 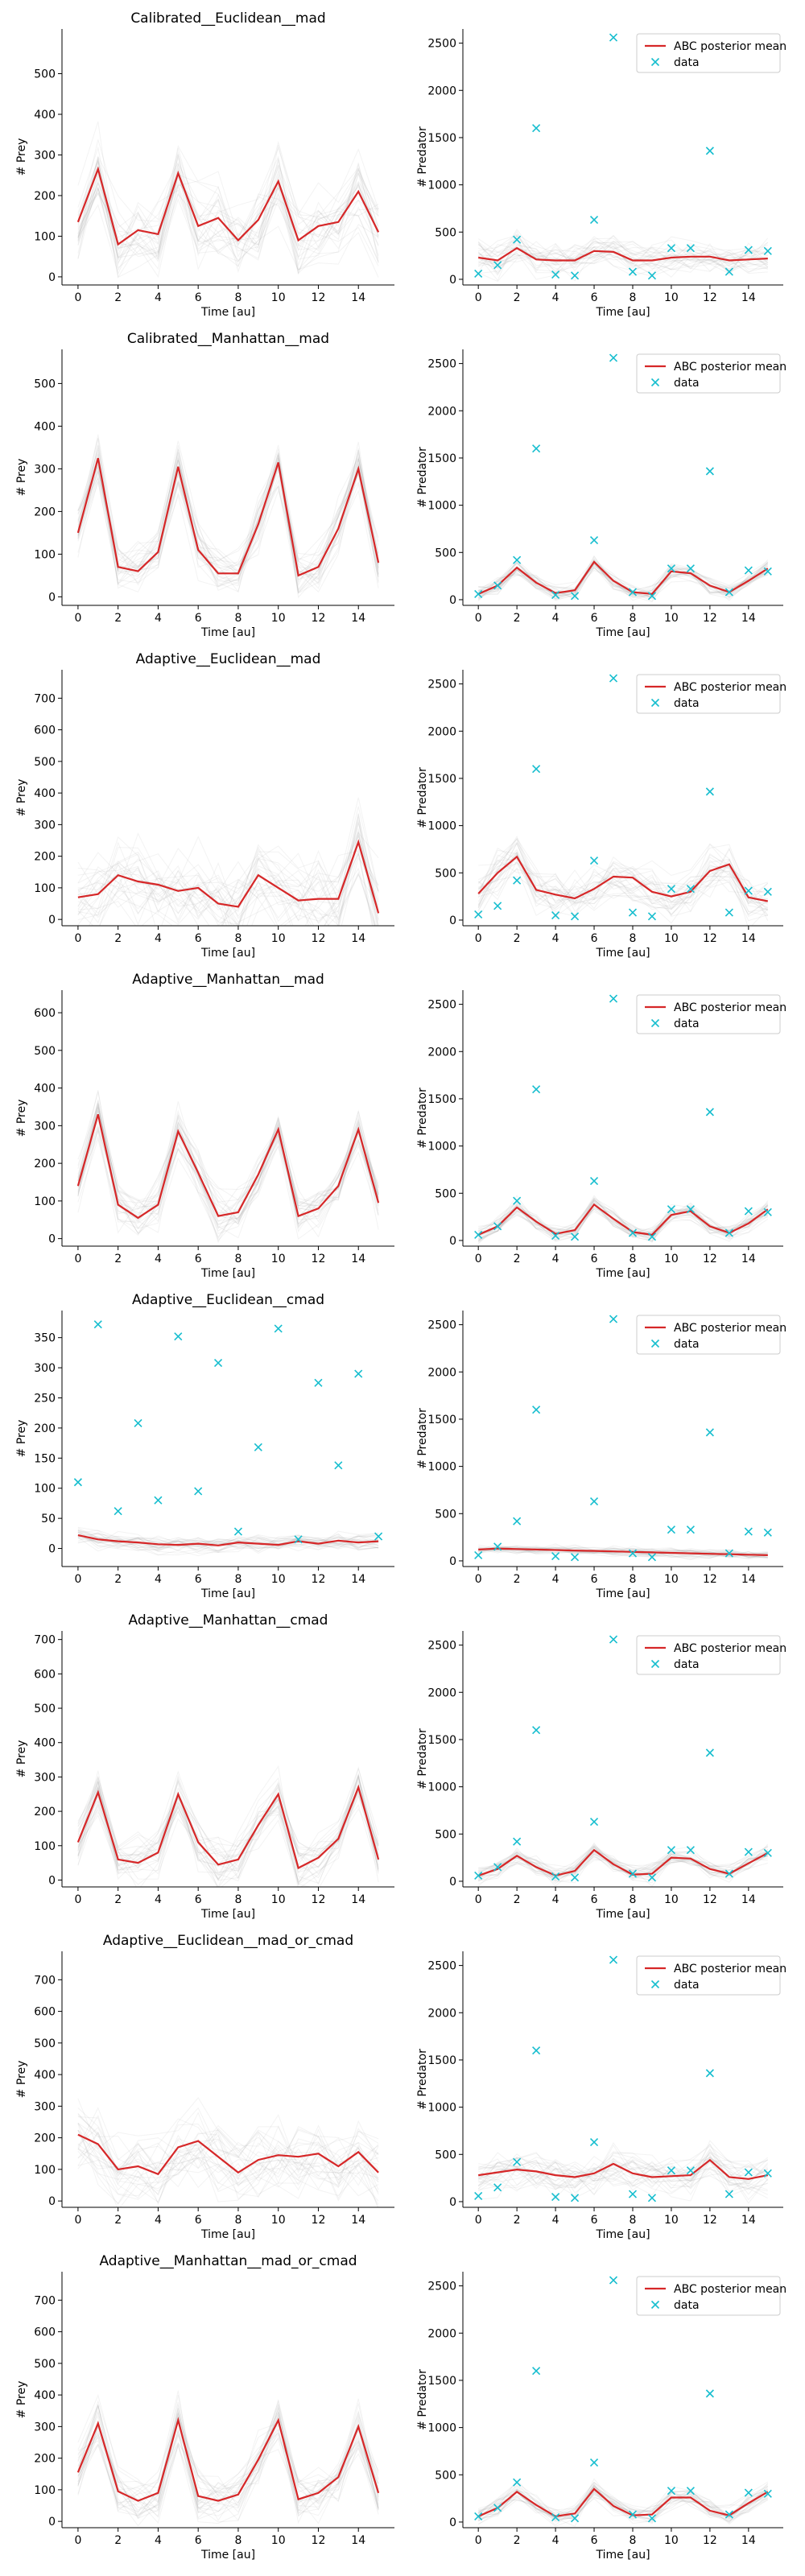 What do you see at coordinates (708, 694) in the screenshot?
I see `legend-box` at bounding box center [708, 694].